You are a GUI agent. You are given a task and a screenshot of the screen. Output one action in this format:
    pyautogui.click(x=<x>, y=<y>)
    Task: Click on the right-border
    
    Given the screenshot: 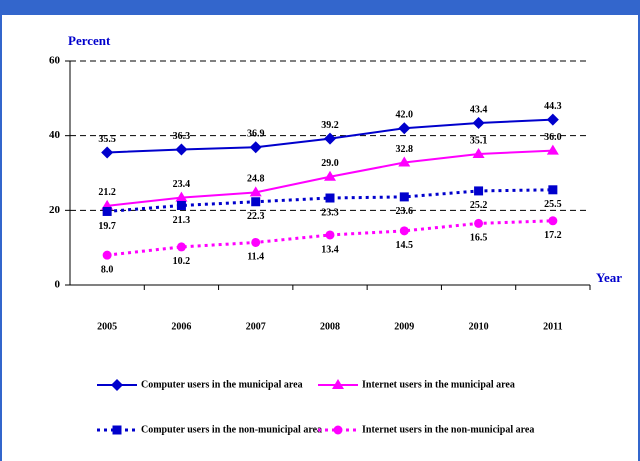 What is the action you would take?
    pyautogui.click(x=639, y=230)
    